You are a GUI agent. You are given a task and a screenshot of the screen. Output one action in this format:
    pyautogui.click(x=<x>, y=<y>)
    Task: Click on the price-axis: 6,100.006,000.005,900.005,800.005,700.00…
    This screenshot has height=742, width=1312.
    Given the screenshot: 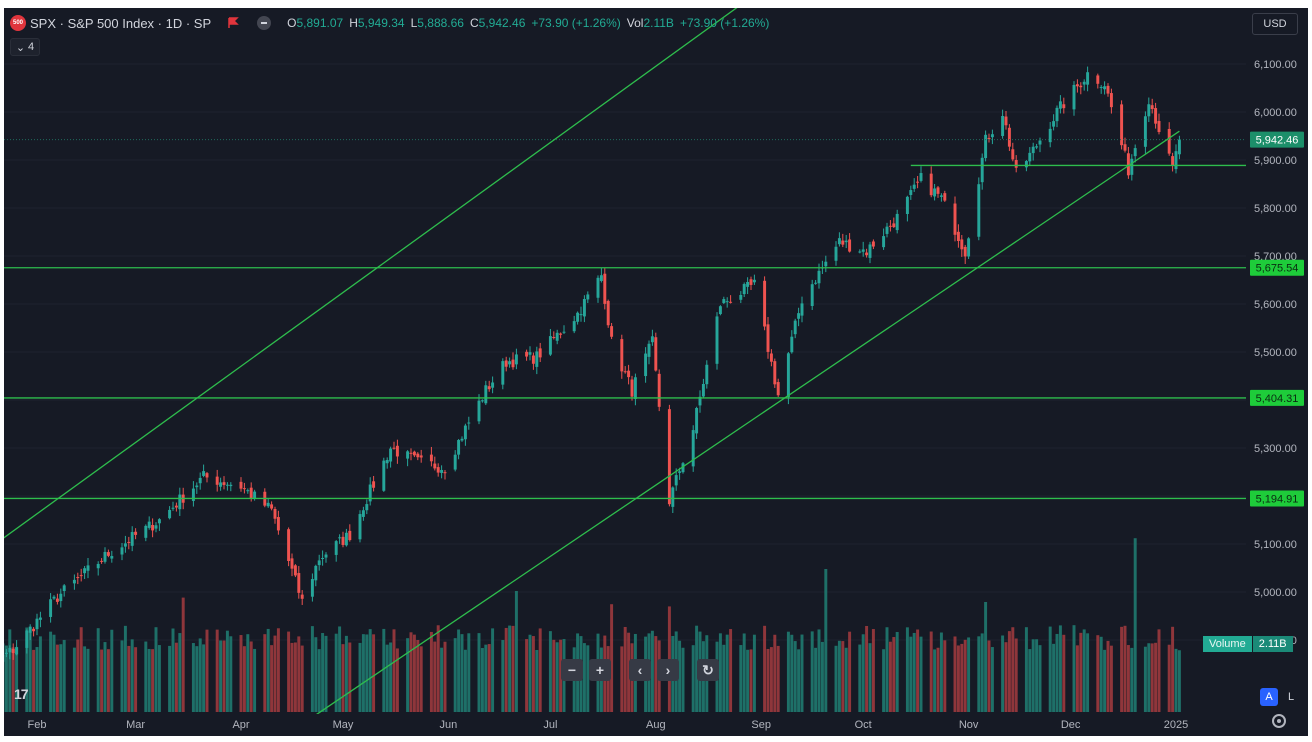 What is the action you would take?
    pyautogui.click(x=1277, y=372)
    